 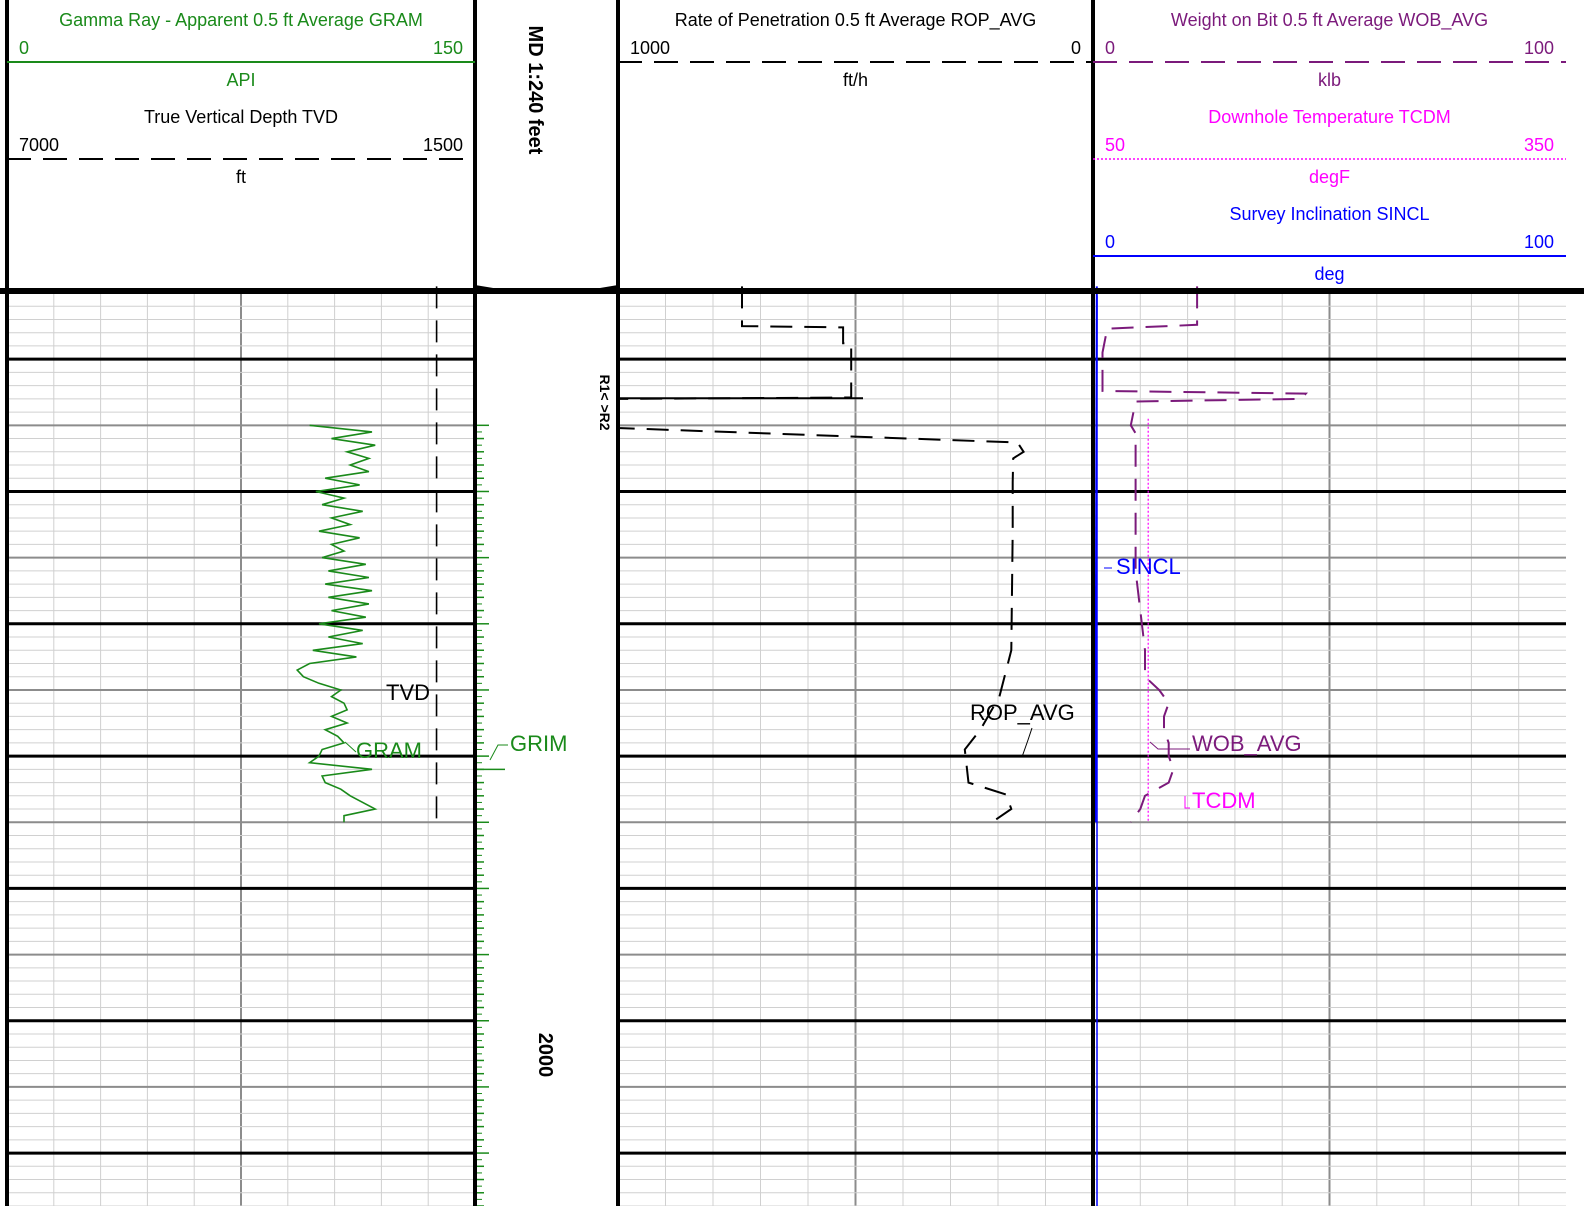 I want to click on header-title-sincl: Survey Inclination SINCL, so click(x=1329, y=214).